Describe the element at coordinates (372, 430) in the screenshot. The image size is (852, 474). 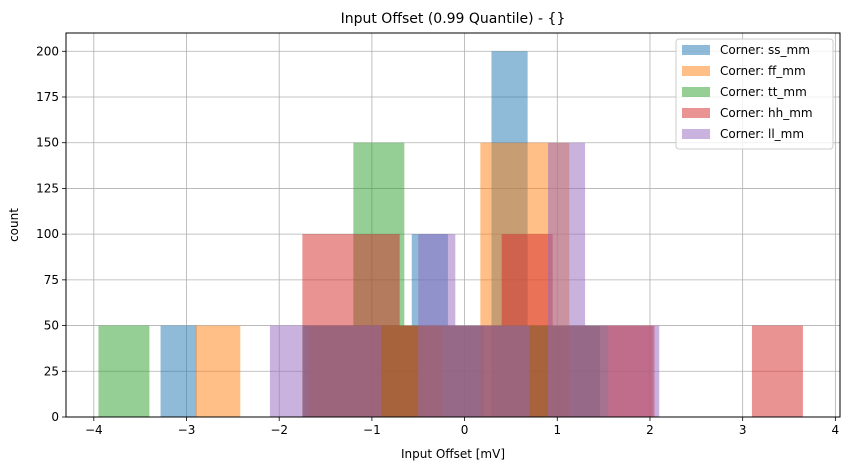
I see `x-tick-label: −1` at that location.